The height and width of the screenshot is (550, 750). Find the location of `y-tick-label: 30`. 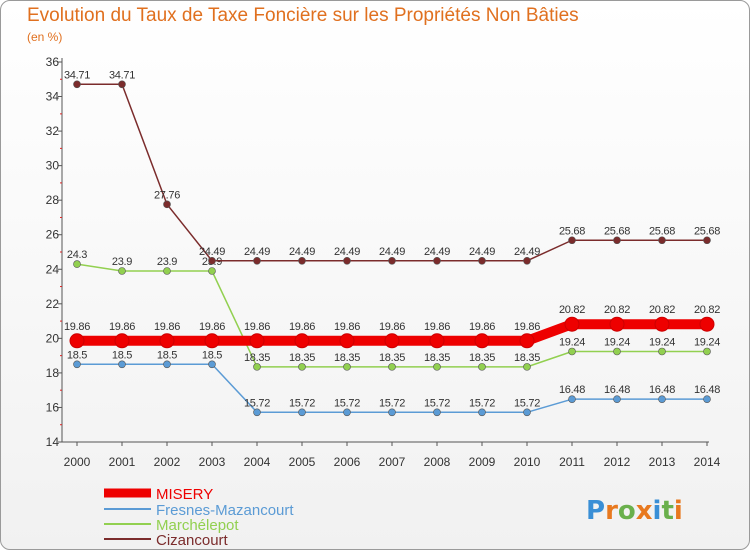

y-tick-label: 30 is located at coordinates (53, 166).